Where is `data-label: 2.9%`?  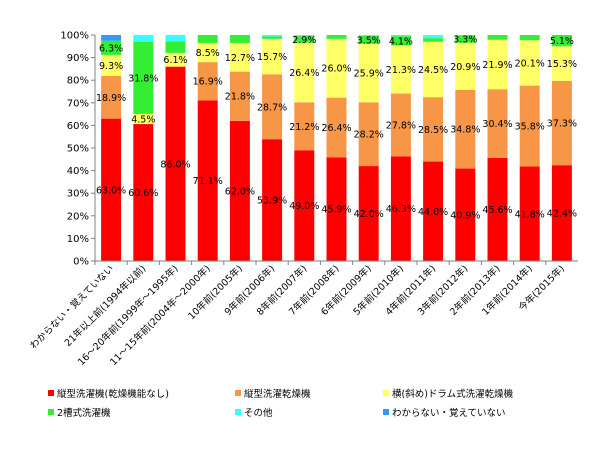 data-label: 2.9% is located at coordinates (304, 40).